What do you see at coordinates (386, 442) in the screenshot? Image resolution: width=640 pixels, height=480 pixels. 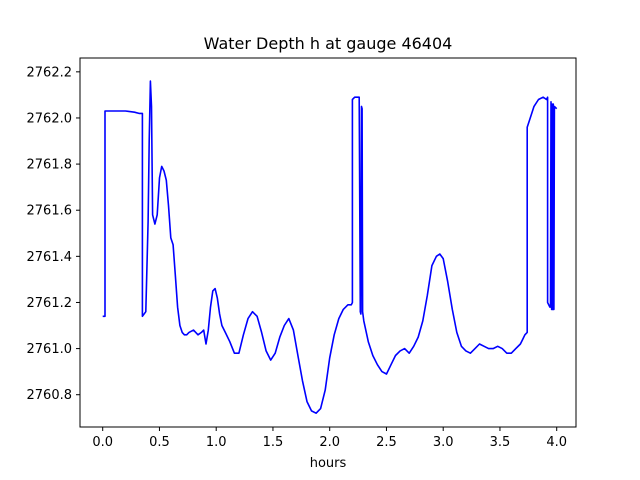 I see `x-tick-label: 2.5` at bounding box center [386, 442].